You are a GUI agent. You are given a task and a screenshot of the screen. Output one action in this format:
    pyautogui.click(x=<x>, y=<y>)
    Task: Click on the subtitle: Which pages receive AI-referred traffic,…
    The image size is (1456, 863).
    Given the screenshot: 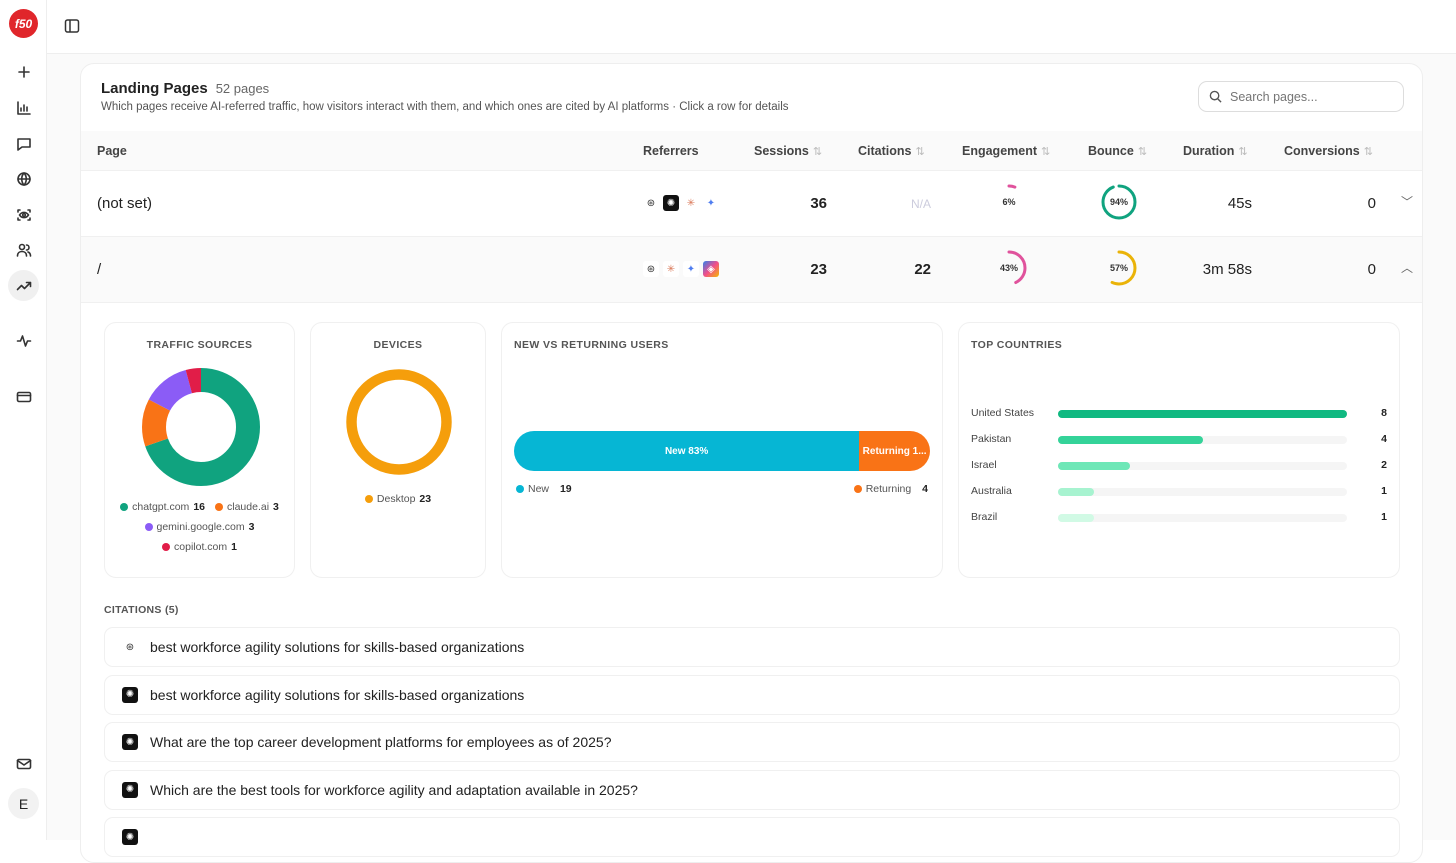 What is the action you would take?
    pyautogui.click(x=445, y=107)
    